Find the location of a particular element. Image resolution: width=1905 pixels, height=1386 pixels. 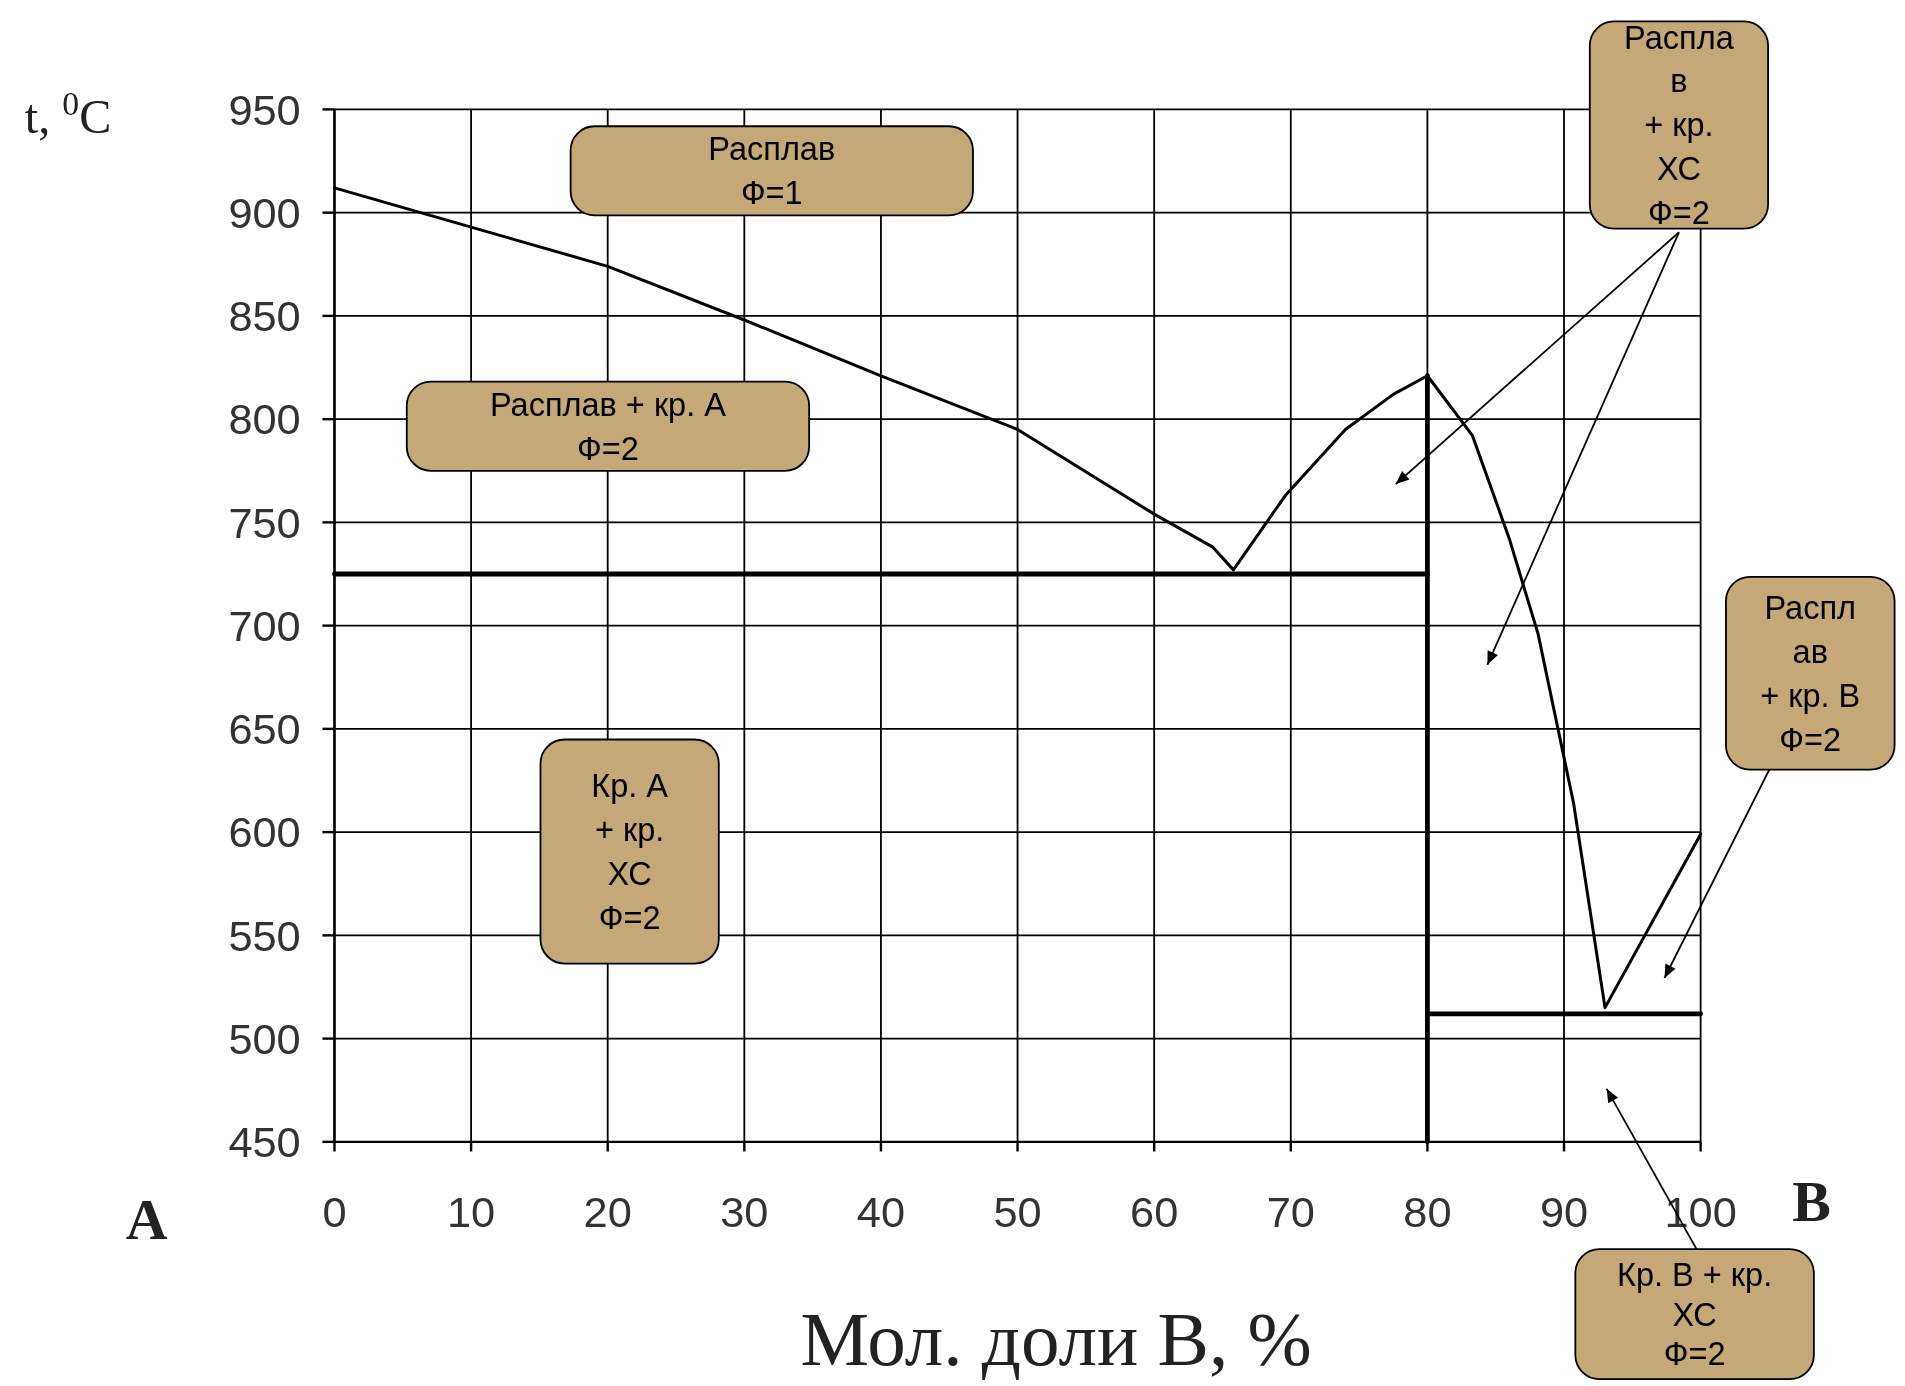

text: B is located at coordinates (1811, 1202).